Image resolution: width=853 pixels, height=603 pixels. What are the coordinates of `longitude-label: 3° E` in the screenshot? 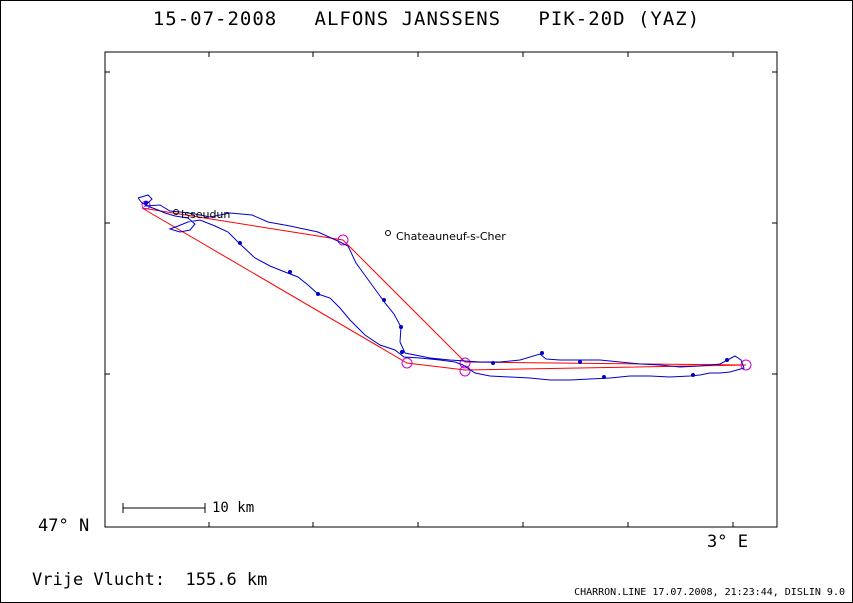 It's located at (727, 542).